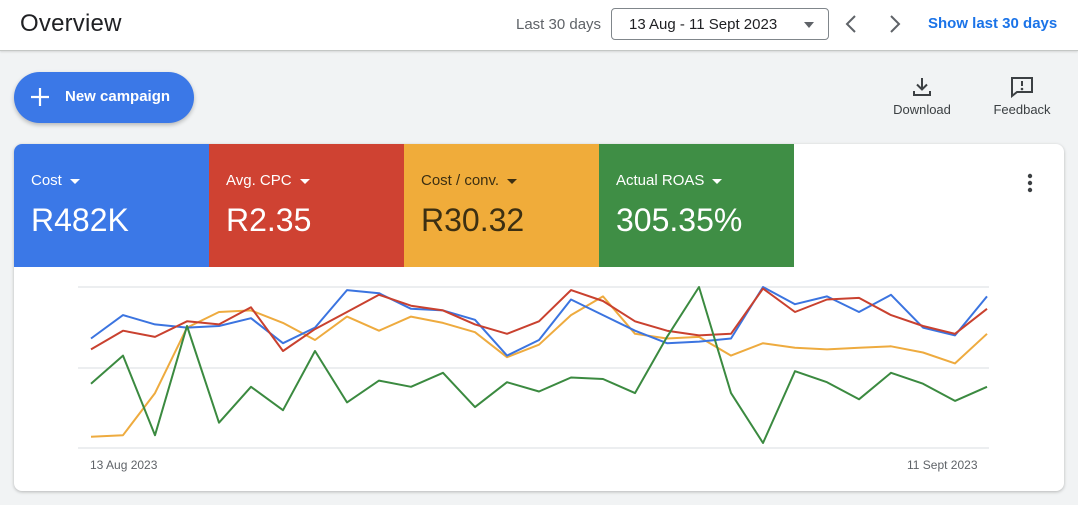 Image resolution: width=1078 pixels, height=505 pixels. Describe the element at coordinates (80, 220) in the screenshot. I see `metric-value: R482K` at that location.